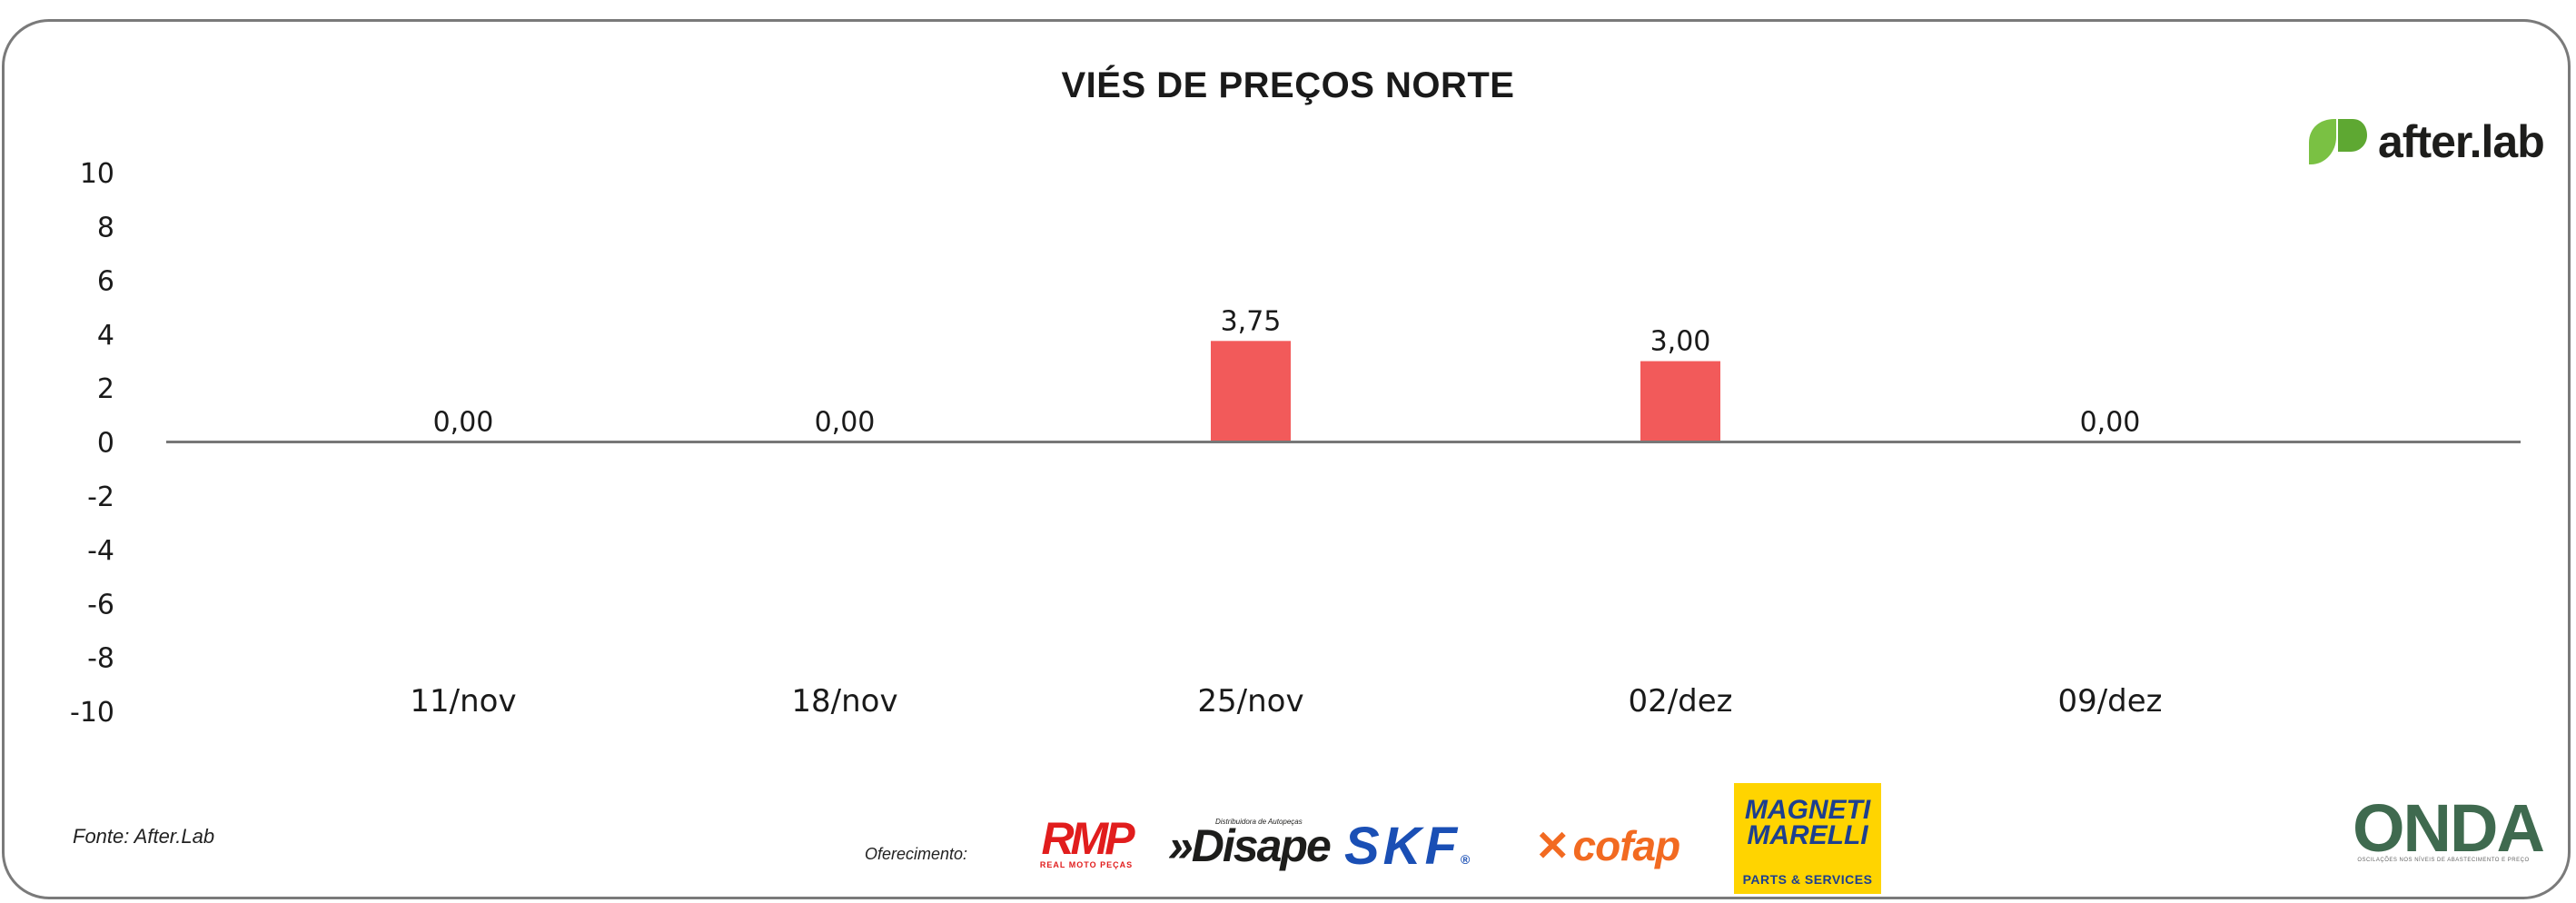 The width and height of the screenshot is (2576, 903). Describe the element at coordinates (2109, 701) in the screenshot. I see `x-tick-label-4: 09/dez` at that location.